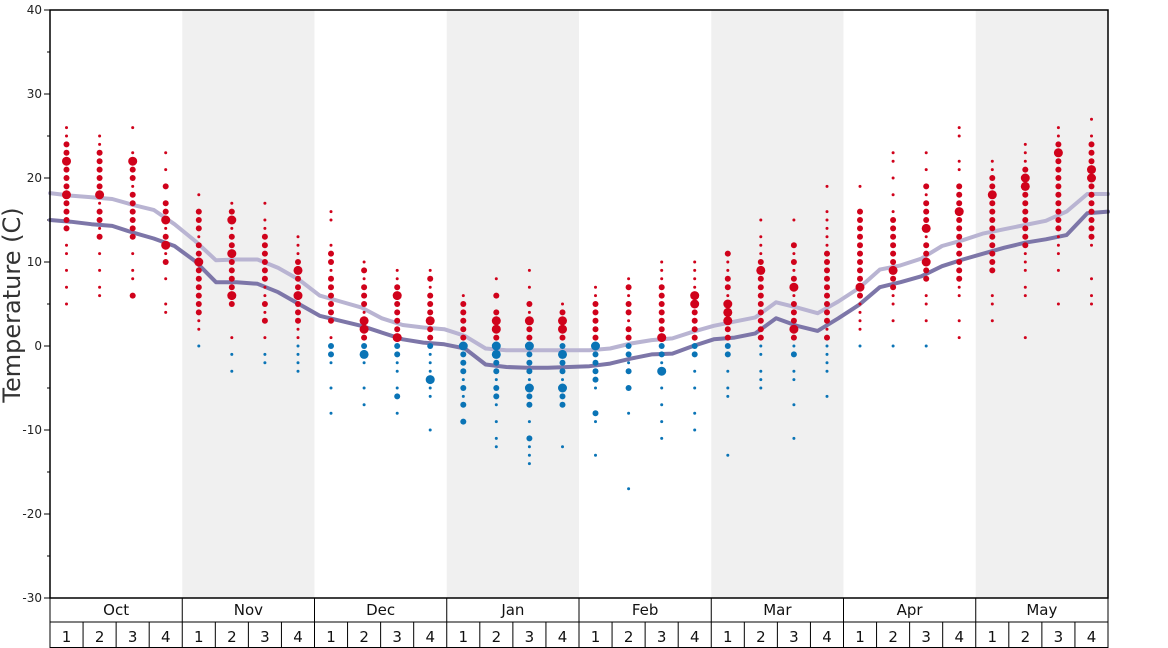  I want to click on month-label: Dec, so click(380, 610).